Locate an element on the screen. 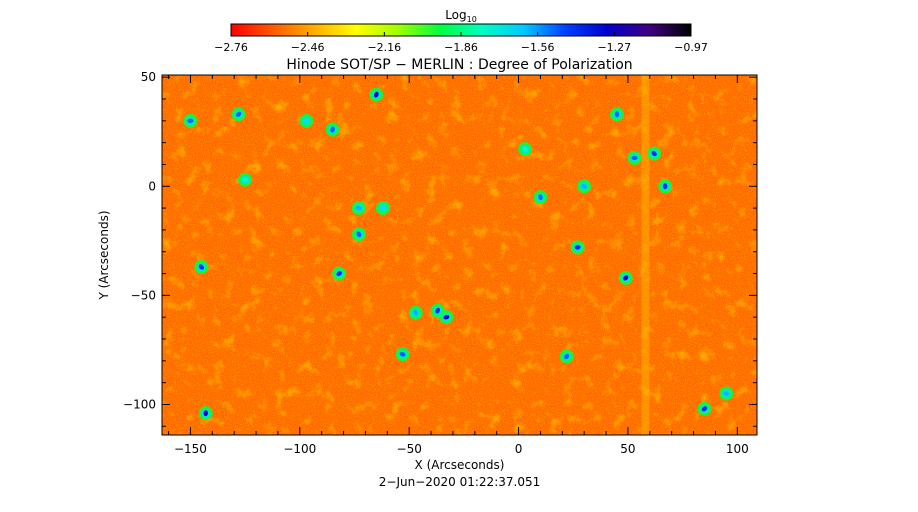 This screenshot has width=918, height=512. y-tick-label: 0 is located at coordinates (152, 186).